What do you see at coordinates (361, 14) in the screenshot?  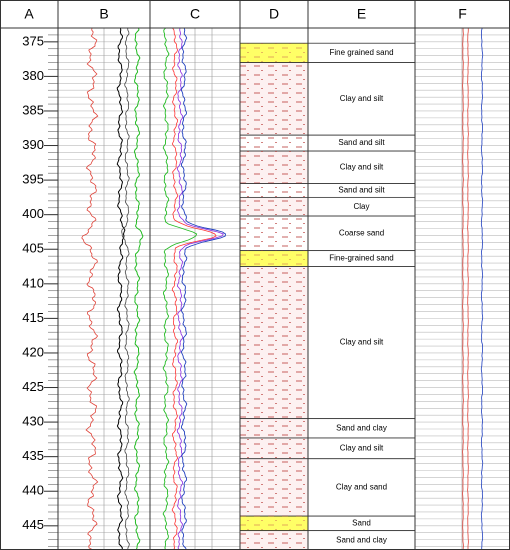 I see `column-header: E` at bounding box center [361, 14].